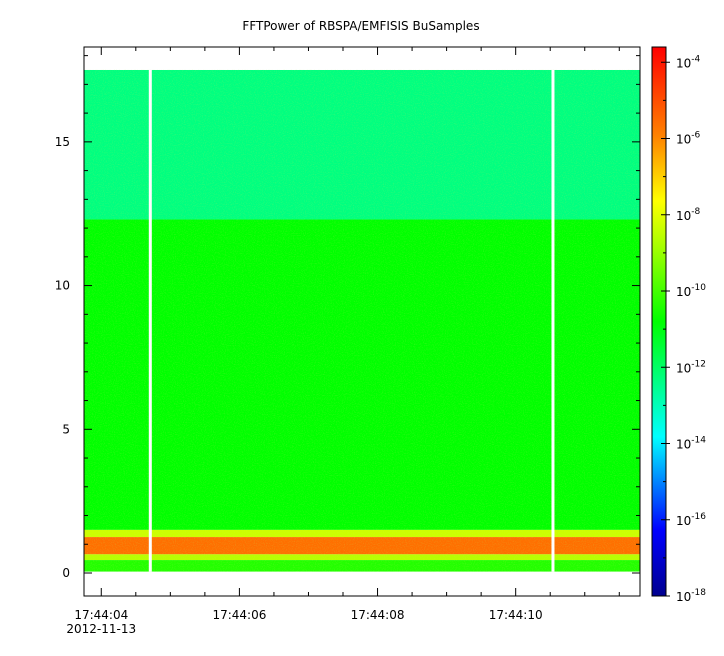 The height and width of the screenshot is (656, 724). Describe the element at coordinates (688, 215) in the screenshot. I see `colorbar-tick-label: 10⁻⁸` at that location.